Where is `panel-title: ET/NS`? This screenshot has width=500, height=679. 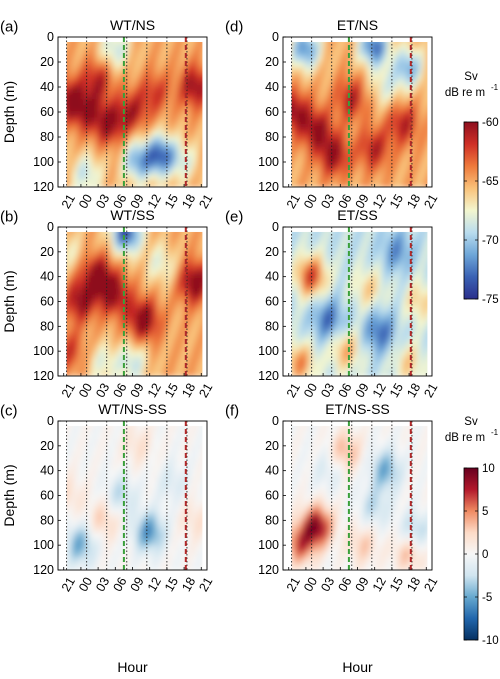 panel-title: ET/NS is located at coordinates (357, 25).